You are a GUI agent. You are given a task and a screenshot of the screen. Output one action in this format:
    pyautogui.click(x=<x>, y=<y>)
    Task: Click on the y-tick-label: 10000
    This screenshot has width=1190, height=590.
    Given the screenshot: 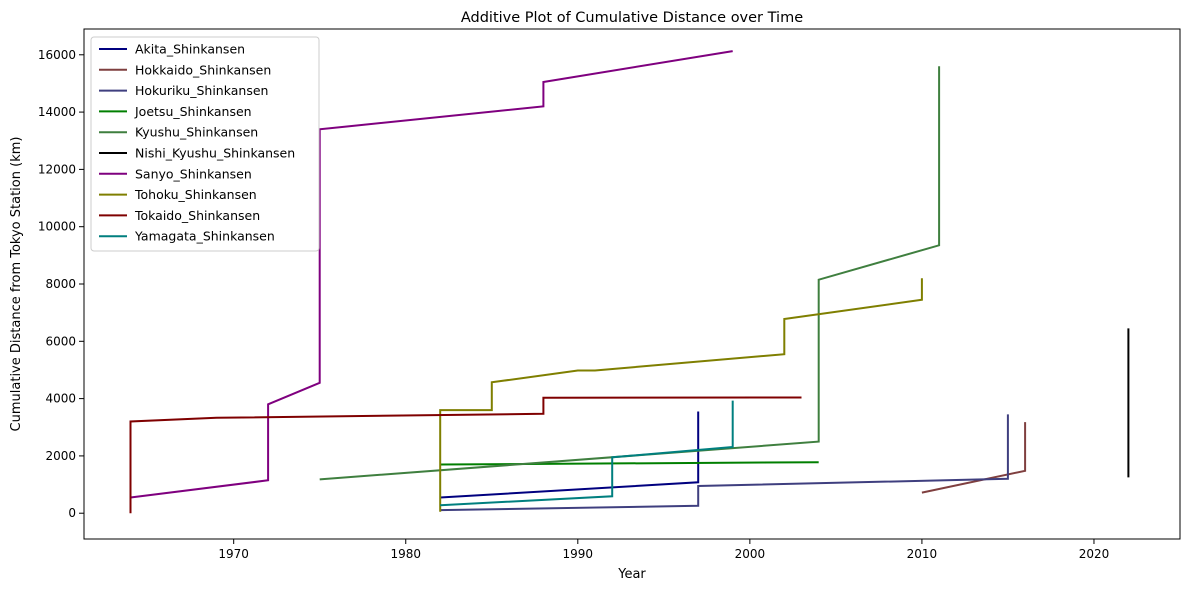 What is the action you would take?
    pyautogui.click(x=57, y=227)
    